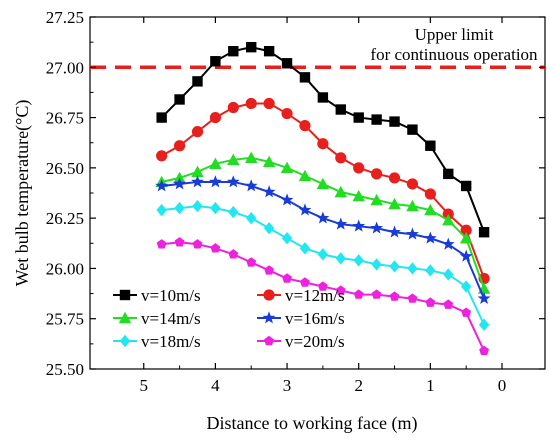 Image resolution: width=550 pixels, height=441 pixels. I want to click on x-tick-label: 5, so click(143, 385).